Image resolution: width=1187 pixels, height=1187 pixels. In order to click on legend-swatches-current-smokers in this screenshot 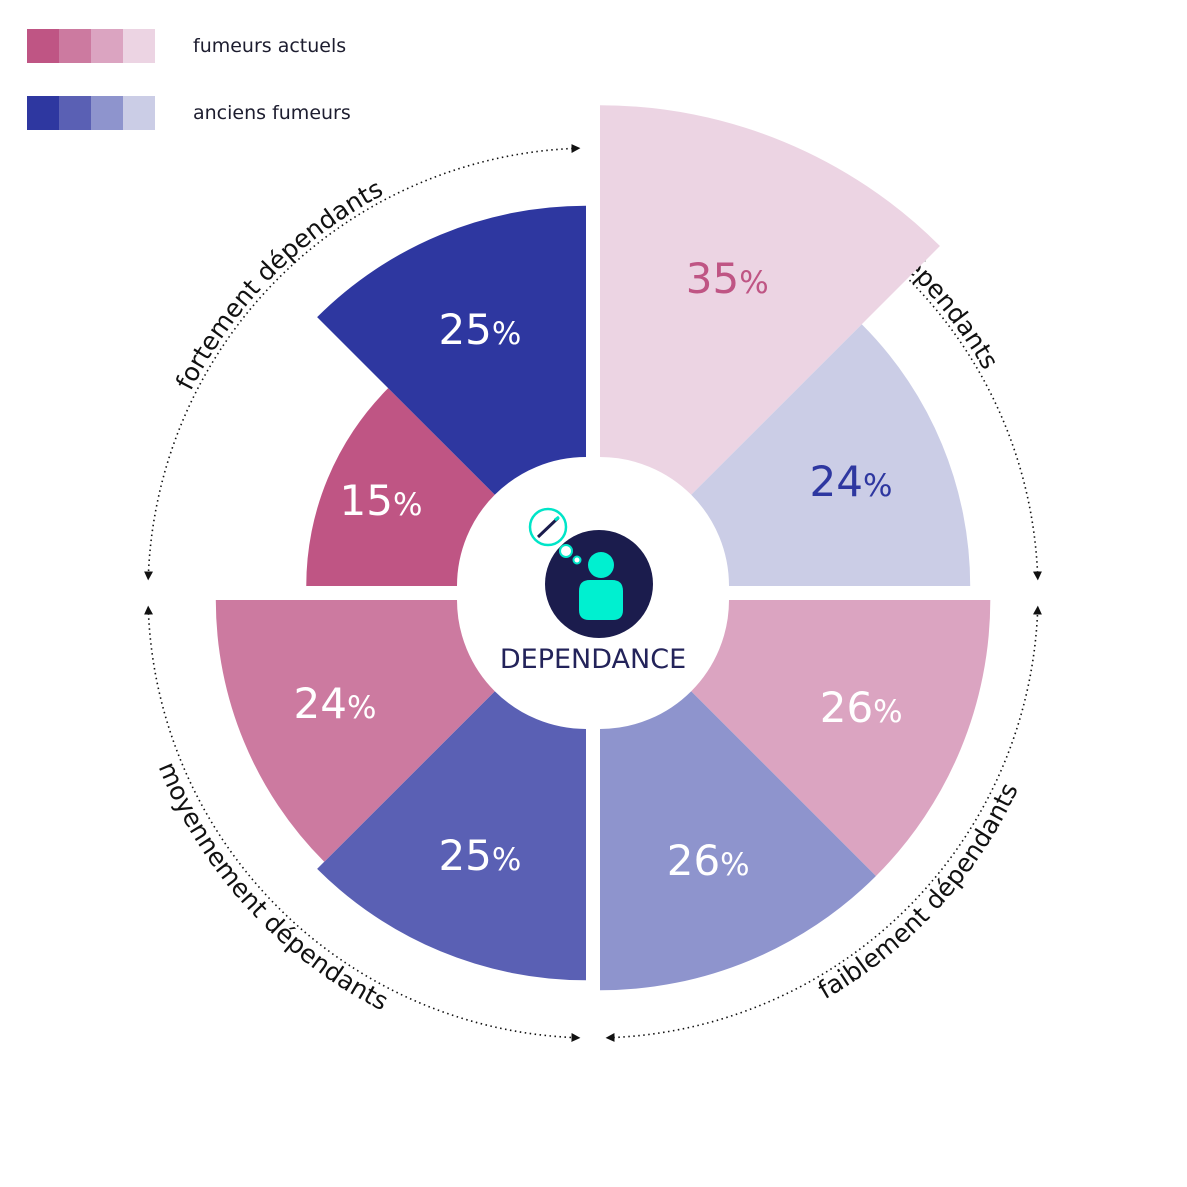, I will do `click(91, 46)`.